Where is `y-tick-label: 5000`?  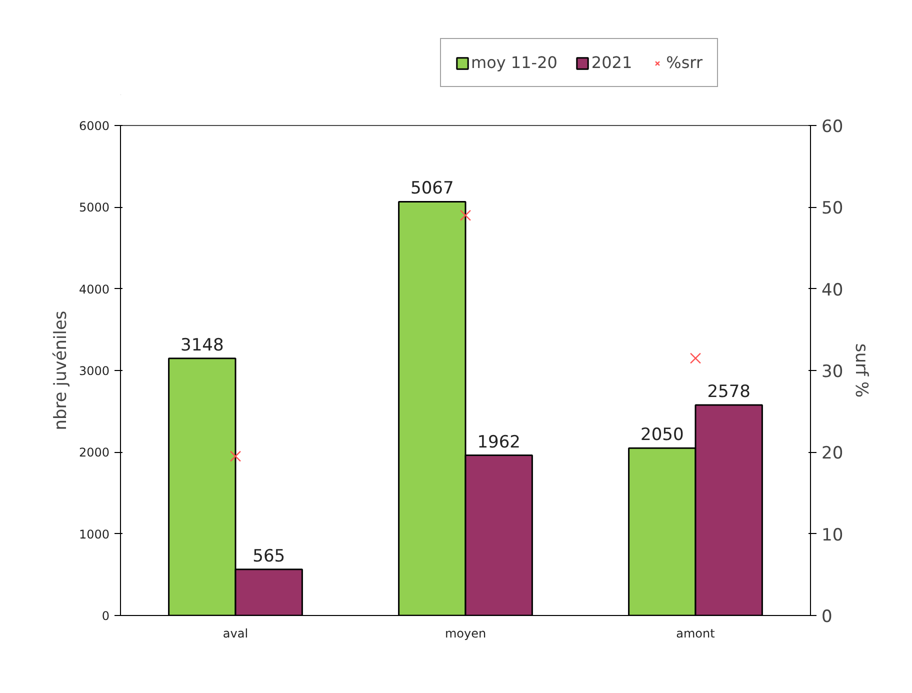 y-tick-label: 5000 is located at coordinates (94, 207).